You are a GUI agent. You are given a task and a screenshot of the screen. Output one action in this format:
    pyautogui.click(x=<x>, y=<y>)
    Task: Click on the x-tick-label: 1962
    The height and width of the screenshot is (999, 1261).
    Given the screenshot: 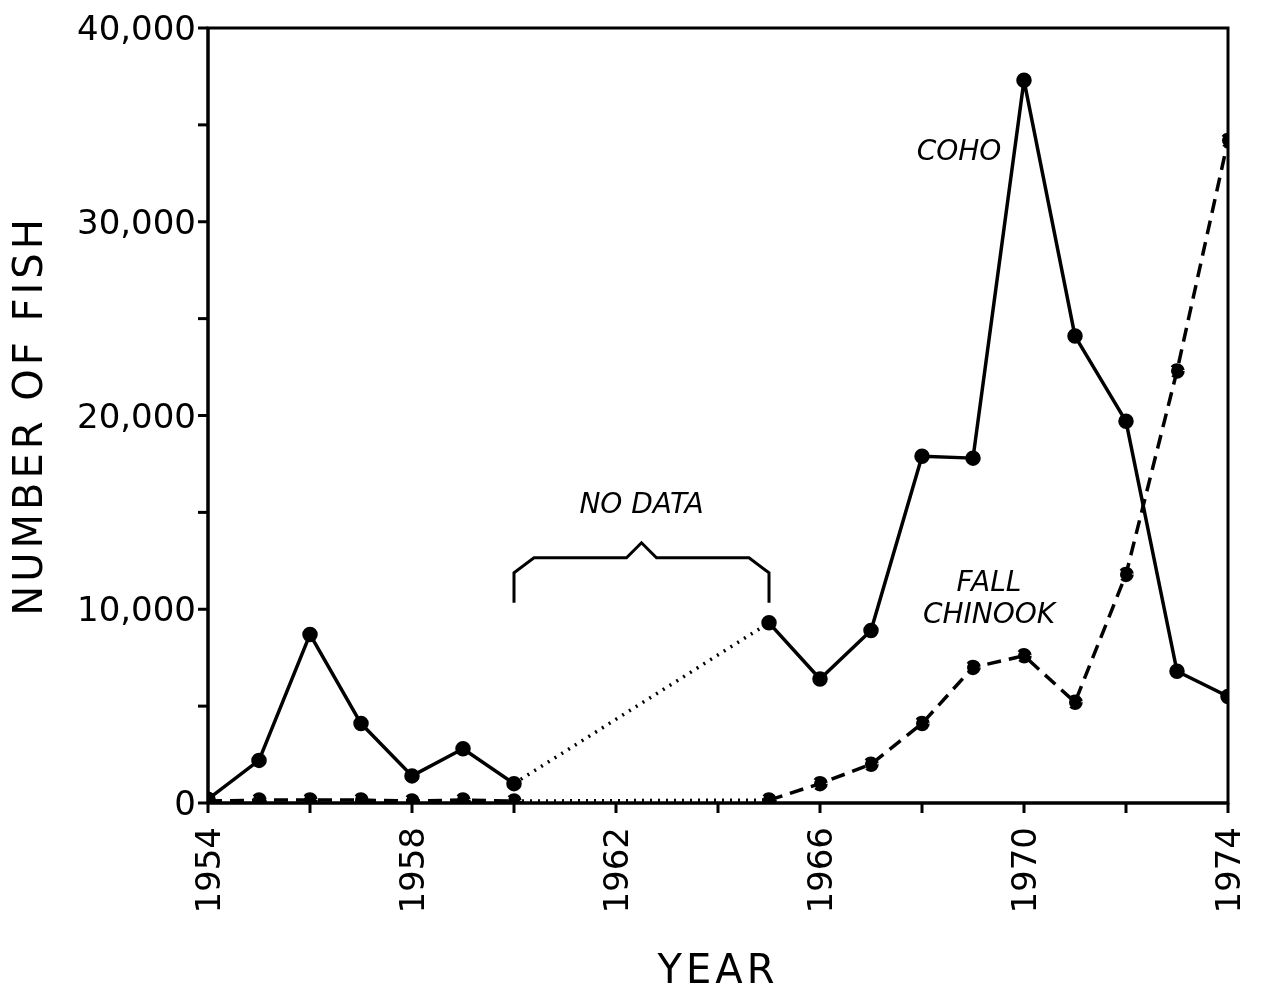 What is the action you would take?
    pyautogui.click(x=616, y=870)
    